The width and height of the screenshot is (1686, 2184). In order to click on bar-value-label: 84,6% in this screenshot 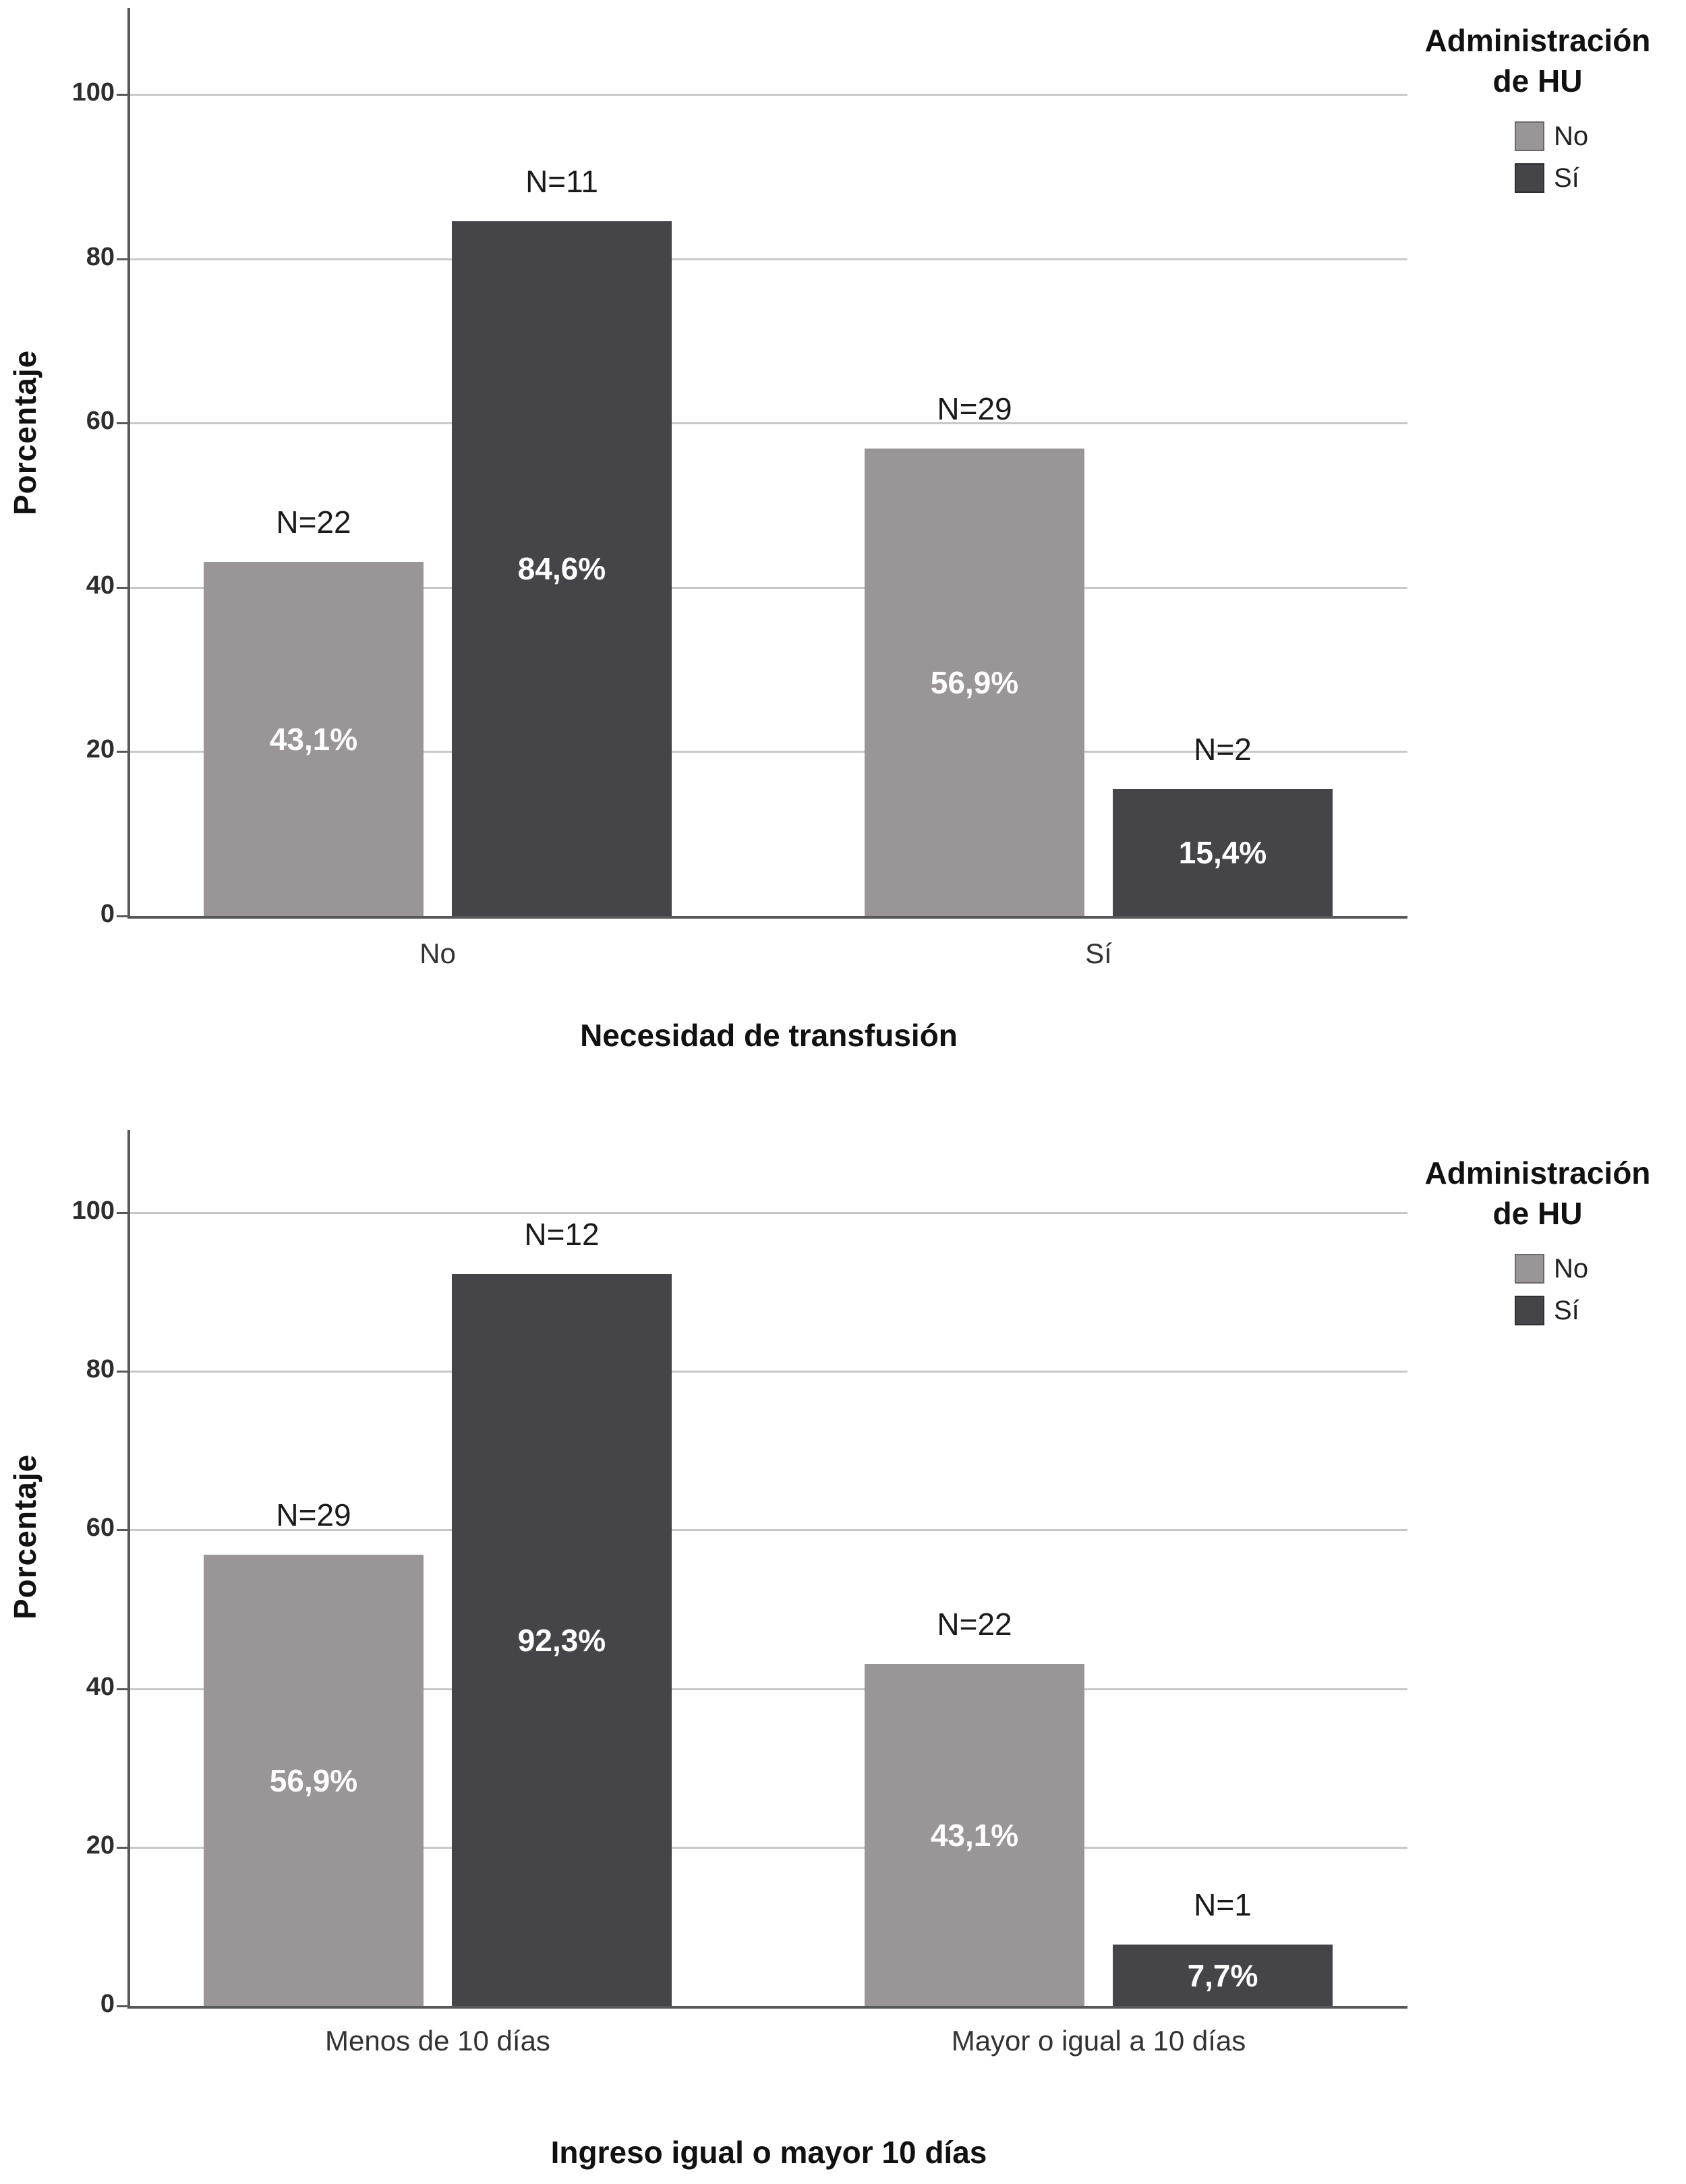, I will do `click(561, 568)`.